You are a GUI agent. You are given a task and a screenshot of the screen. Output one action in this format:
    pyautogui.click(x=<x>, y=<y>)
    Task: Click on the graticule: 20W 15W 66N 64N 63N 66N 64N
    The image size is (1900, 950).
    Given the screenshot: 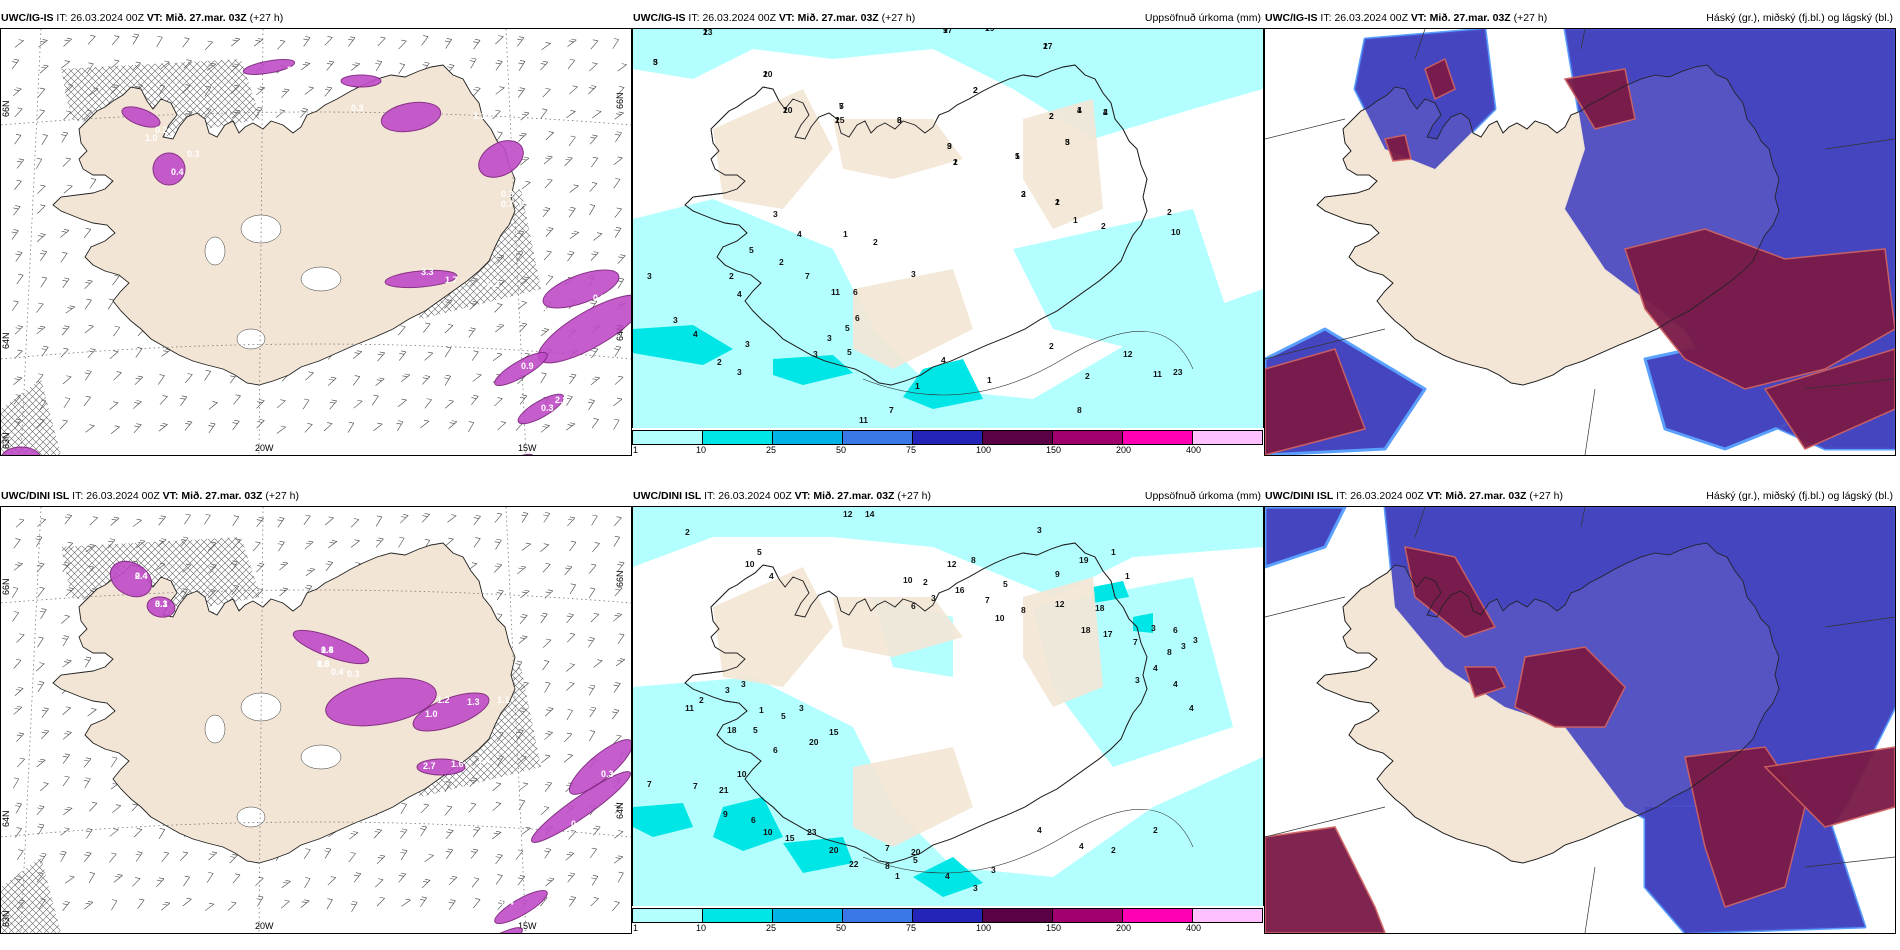 What is the action you would take?
    pyautogui.click(x=316, y=242)
    